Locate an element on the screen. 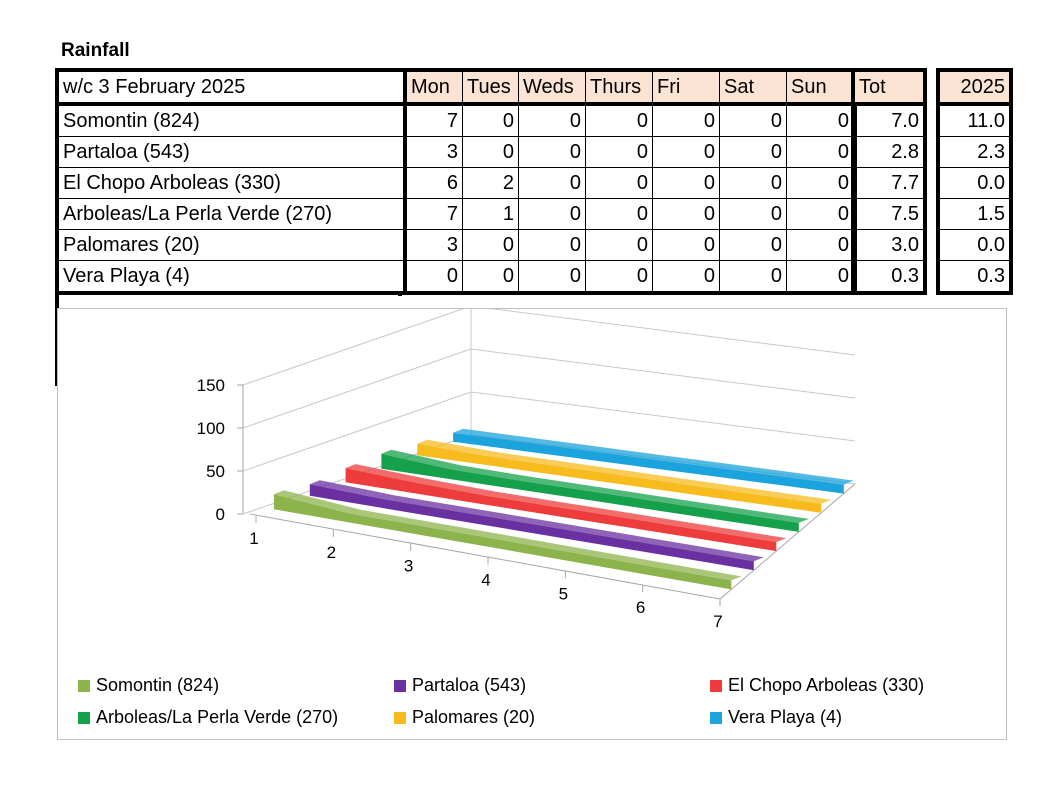  legend-label: Somontin (824) is located at coordinates (158, 685).